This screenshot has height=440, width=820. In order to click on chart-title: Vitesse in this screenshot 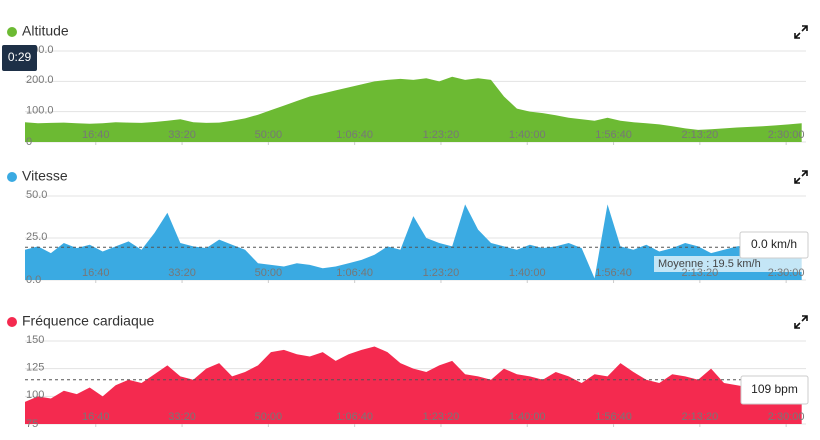, I will do `click(45, 176)`.